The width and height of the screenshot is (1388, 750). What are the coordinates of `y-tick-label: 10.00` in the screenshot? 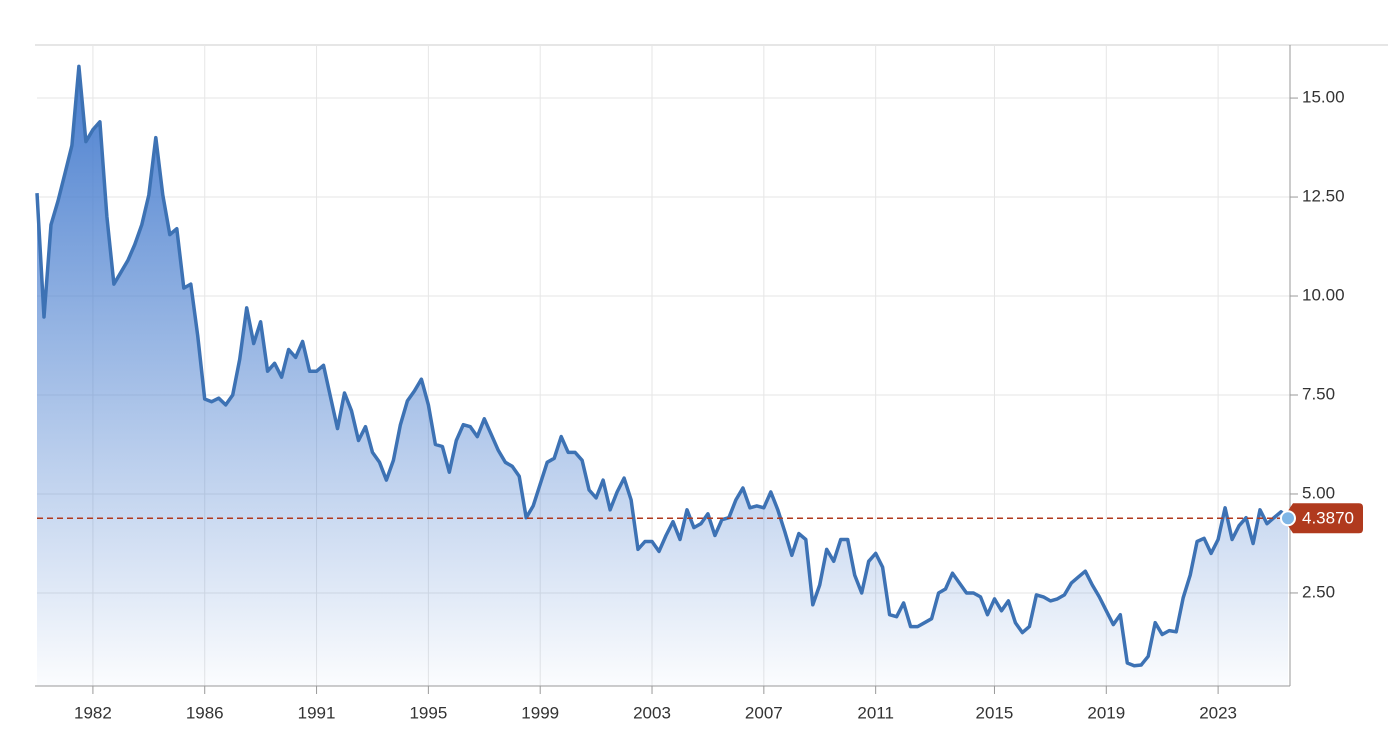 It's located at (1323, 294).